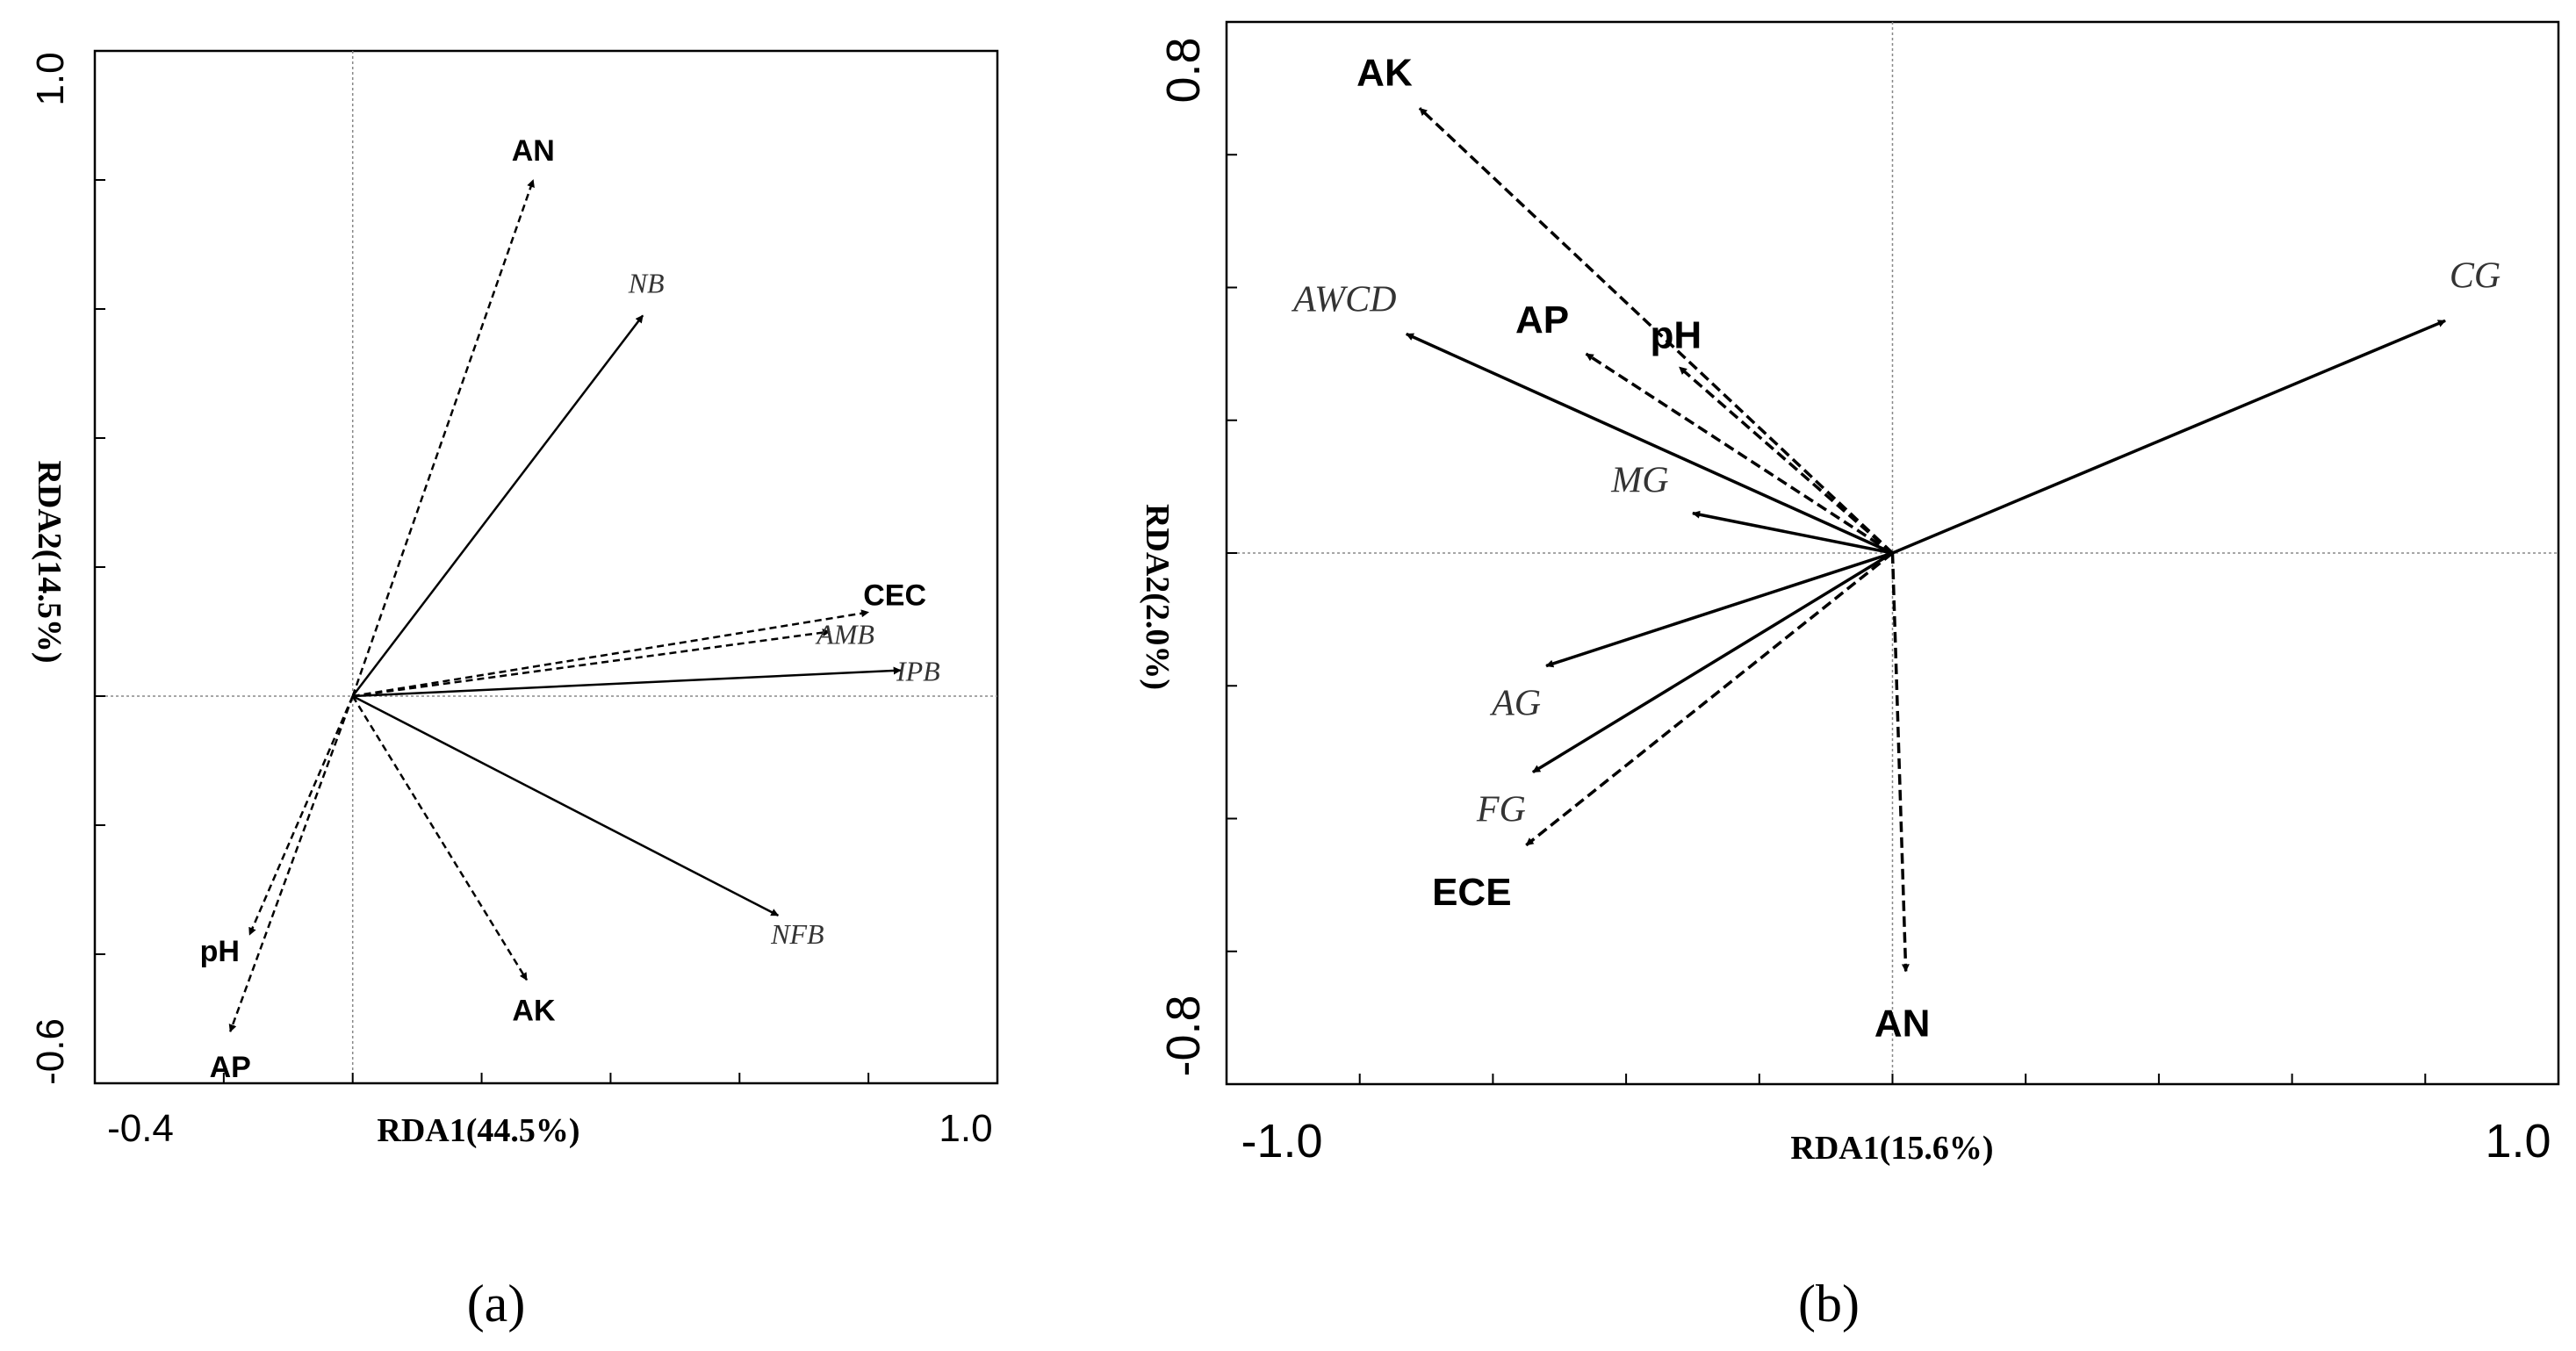 The height and width of the screenshot is (1351, 2576). Describe the element at coordinates (1829, 1304) in the screenshot. I see `panel-b-caption: (b)` at that location.